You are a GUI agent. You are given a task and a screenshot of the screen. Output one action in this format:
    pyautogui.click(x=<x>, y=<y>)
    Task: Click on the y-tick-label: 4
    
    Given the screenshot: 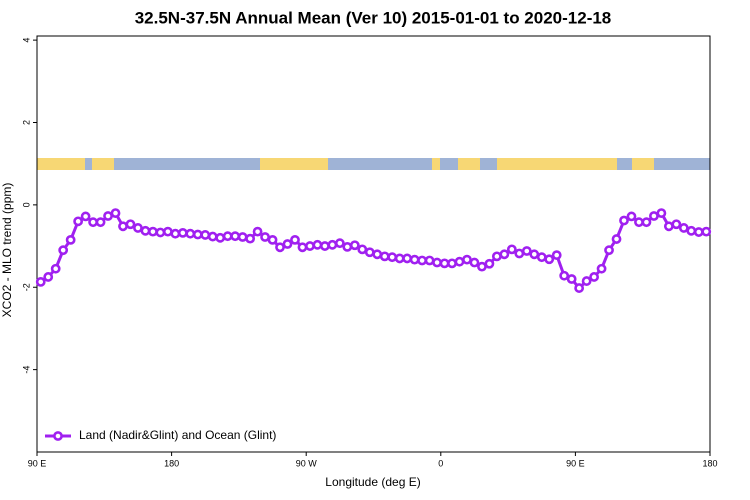 What is the action you would take?
    pyautogui.click(x=26, y=40)
    